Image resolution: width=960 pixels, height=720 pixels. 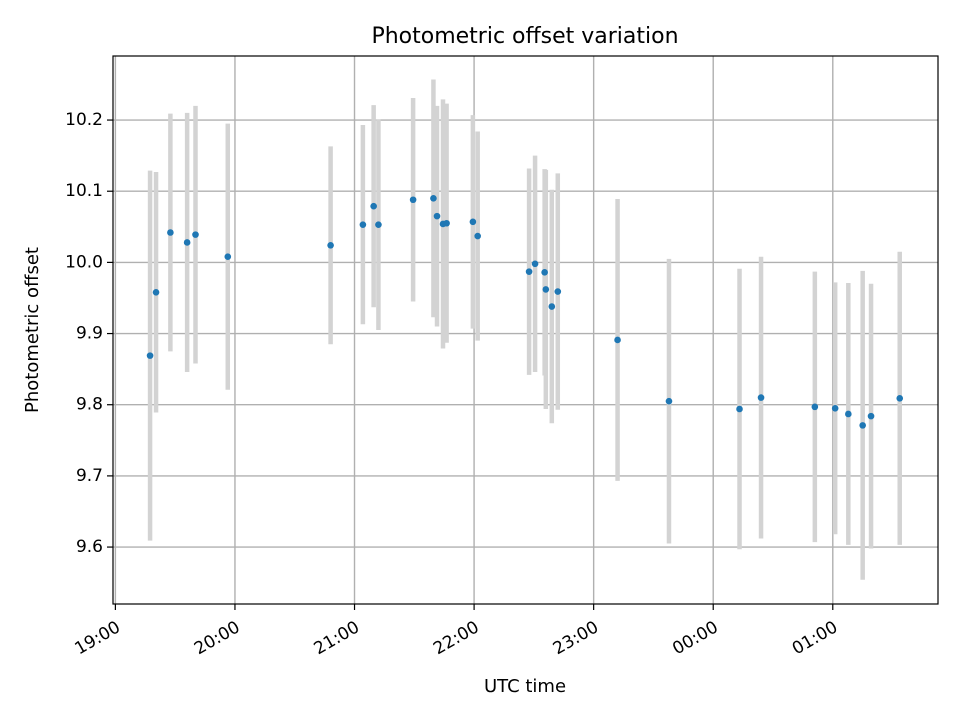 I want to click on y-tick-label: 9.8, so click(x=89, y=405).